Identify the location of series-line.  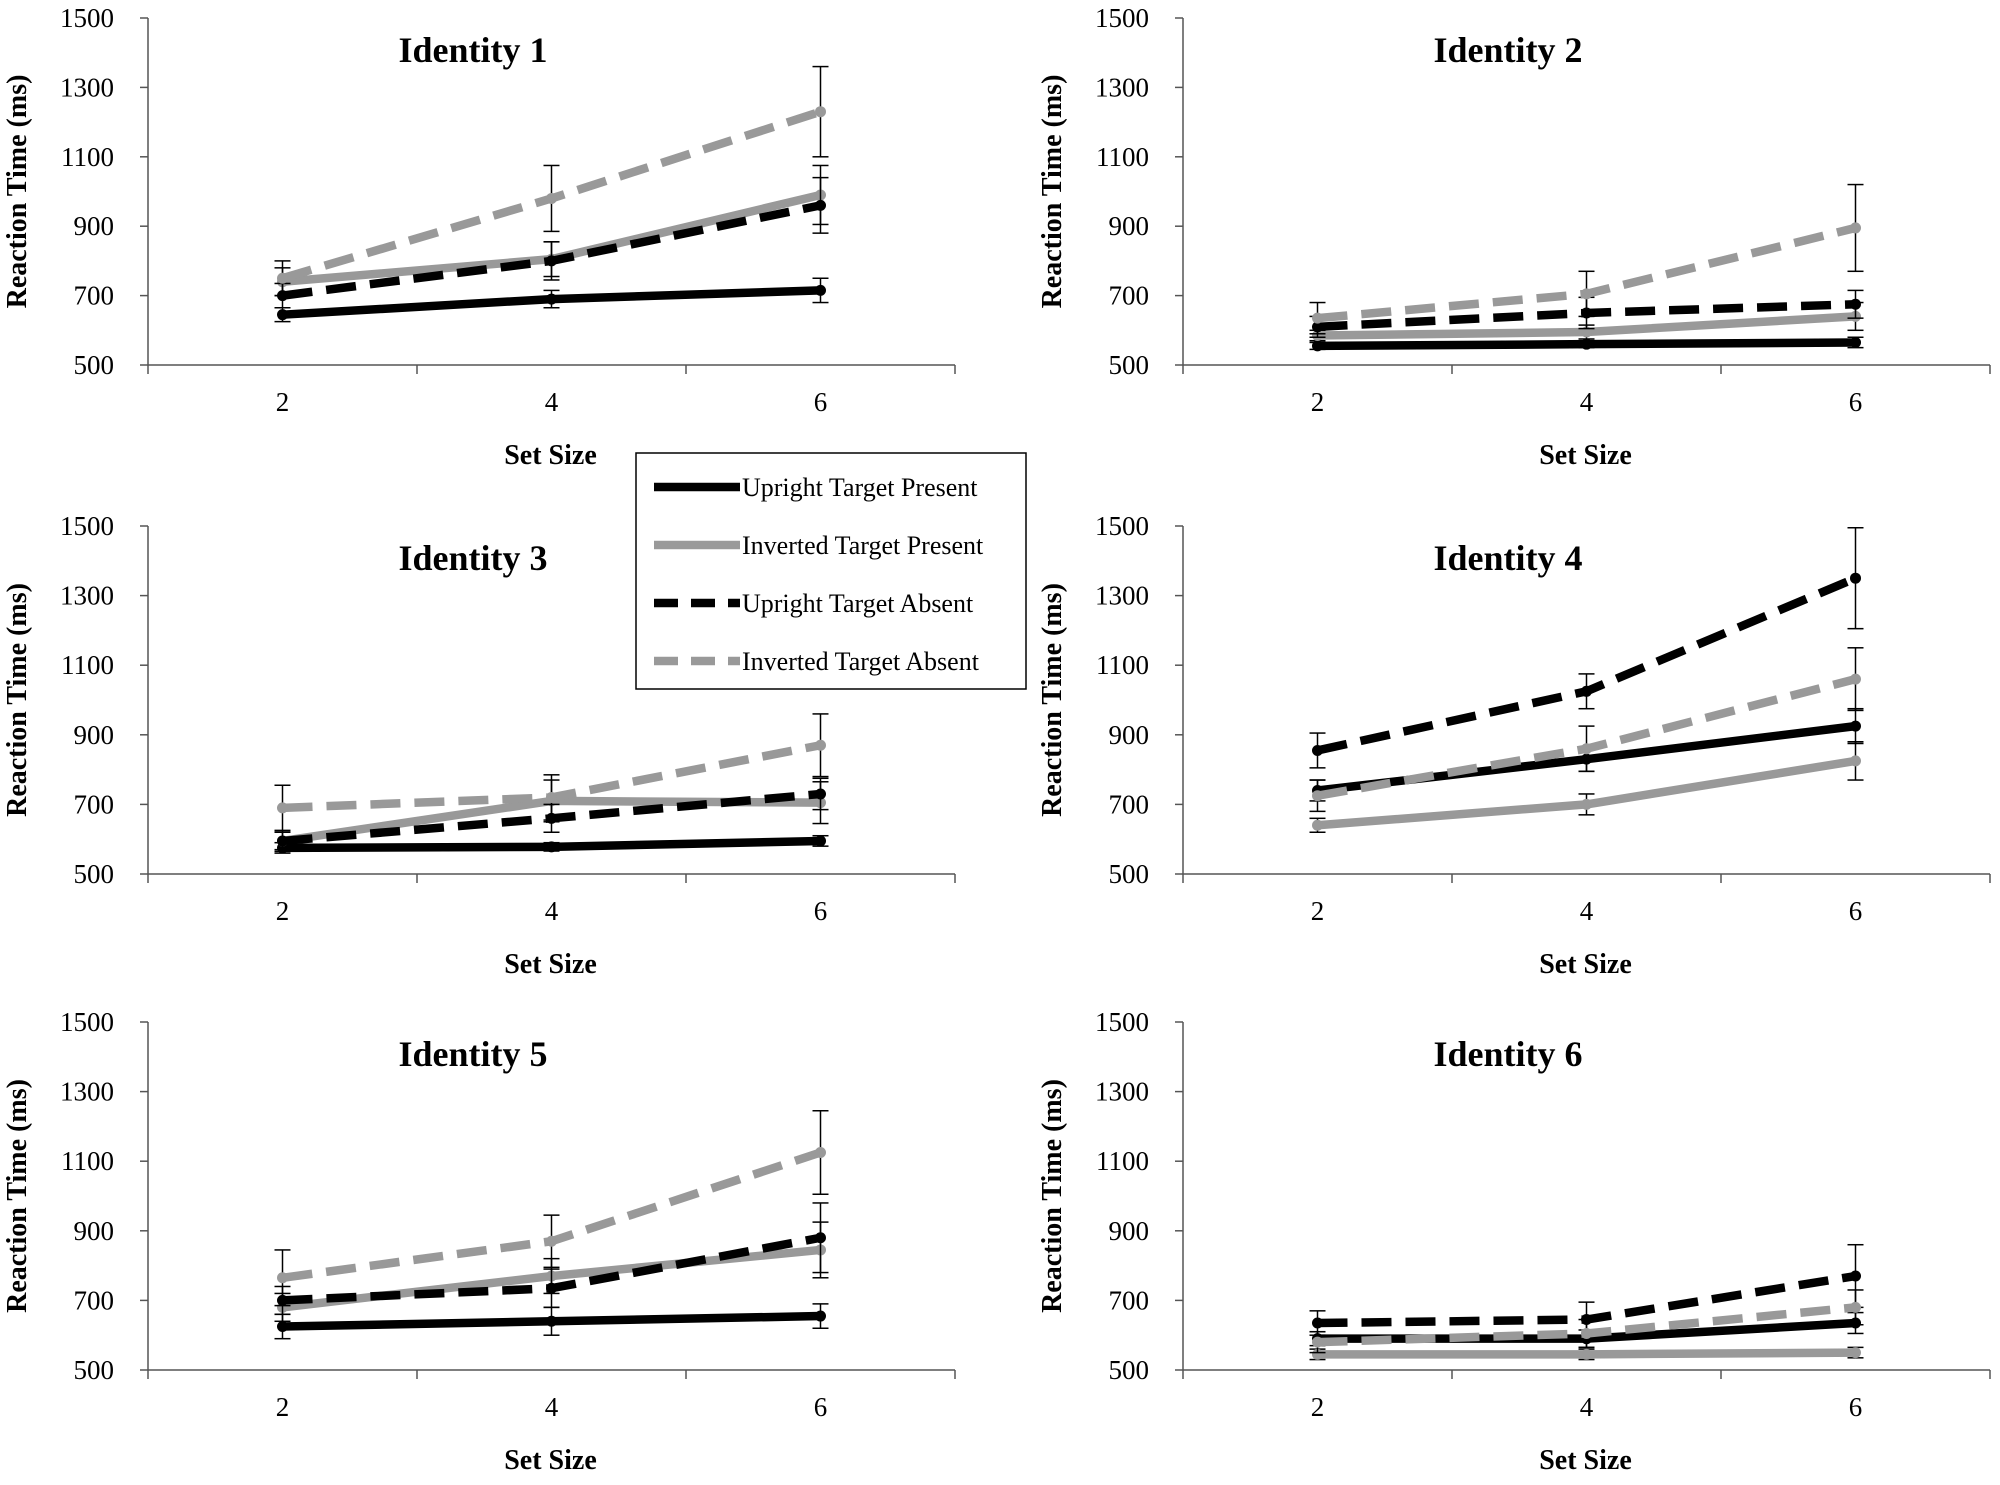
(1587, 664).